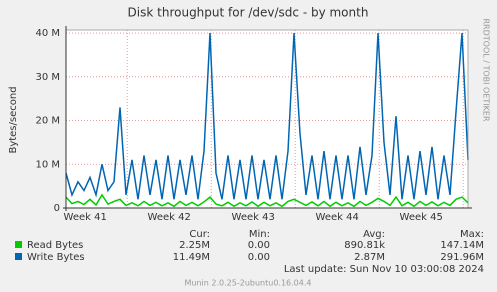  What do you see at coordinates (384, 269) in the screenshot?
I see `last-update: Last update: Sun Nov 10 03:00:08 2024` at bounding box center [384, 269].